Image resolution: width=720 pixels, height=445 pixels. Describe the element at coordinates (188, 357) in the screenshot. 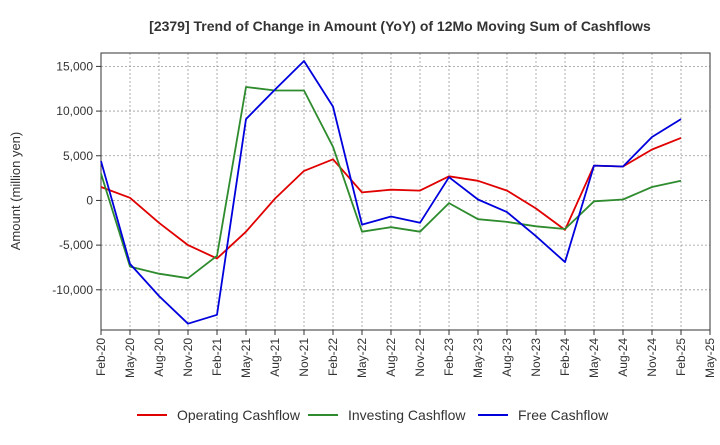

I see `x-tick-label: Nov-20` at that location.